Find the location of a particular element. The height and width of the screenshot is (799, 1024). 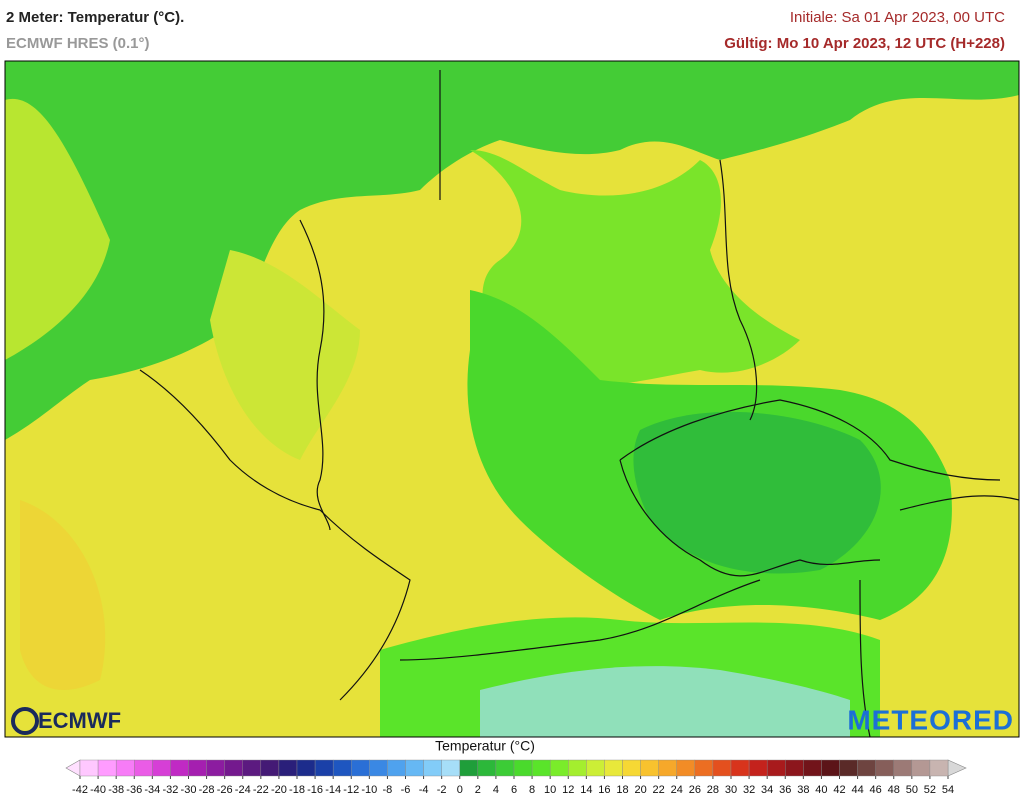

colorbar-tick-label: 42 is located at coordinates (839, 790).